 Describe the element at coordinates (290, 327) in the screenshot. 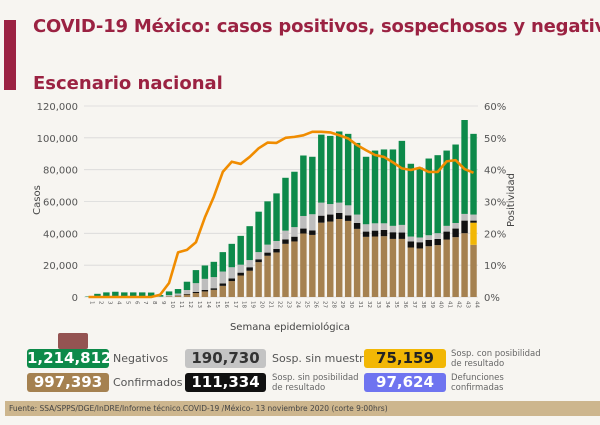

I see `x-axis-label: Semana epidemiológica` at that location.